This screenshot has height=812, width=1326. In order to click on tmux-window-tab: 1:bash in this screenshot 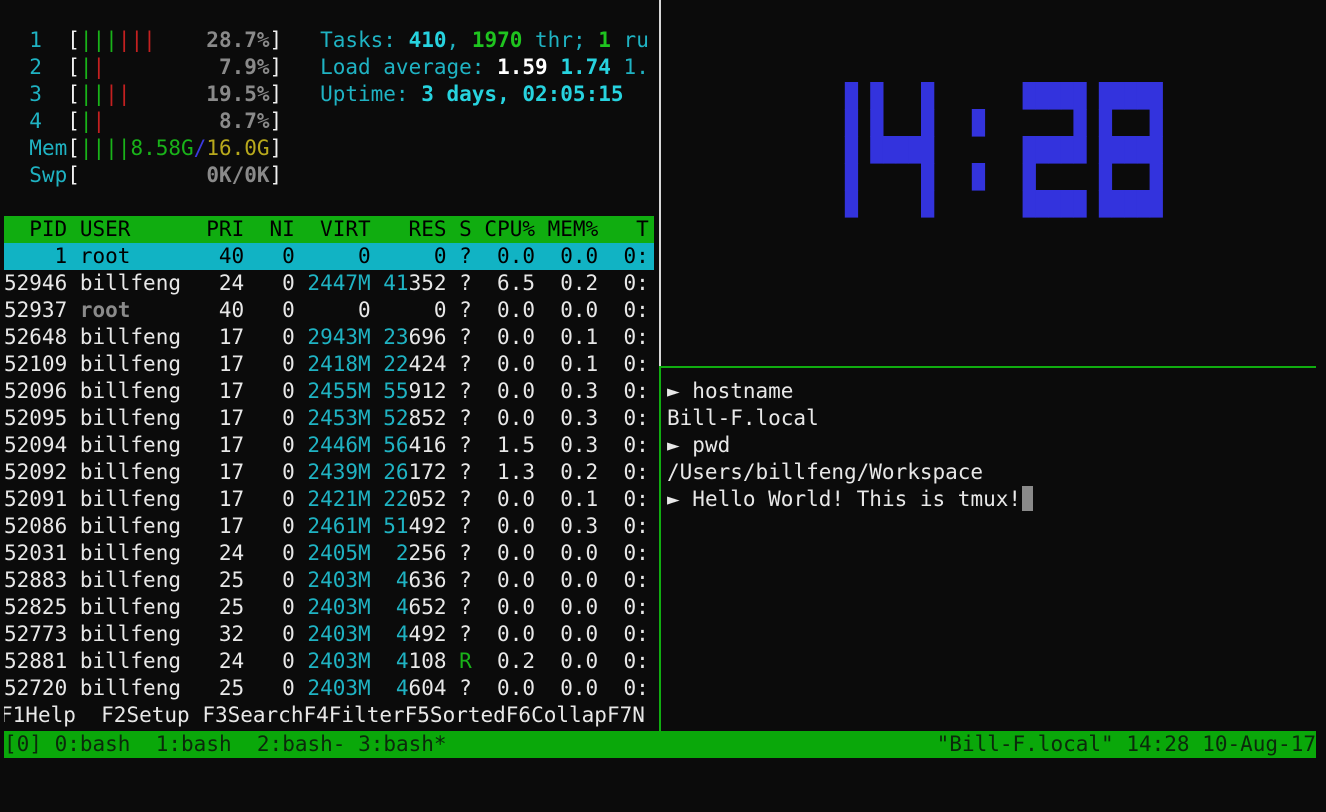, I will do `click(193, 744)`.